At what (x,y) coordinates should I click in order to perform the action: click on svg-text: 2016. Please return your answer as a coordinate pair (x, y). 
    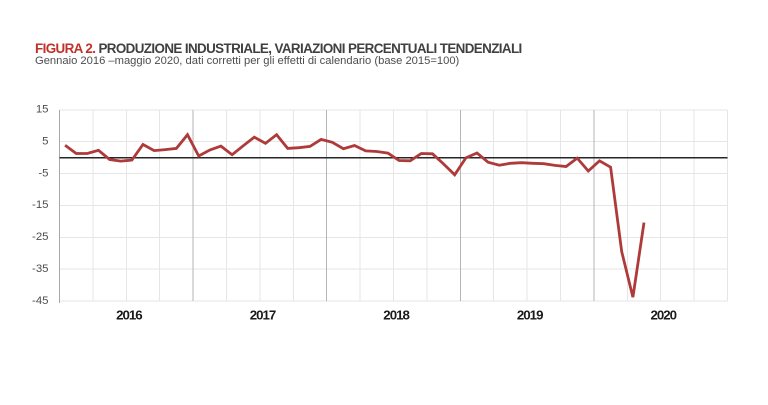
    Looking at the image, I should click on (129, 315).